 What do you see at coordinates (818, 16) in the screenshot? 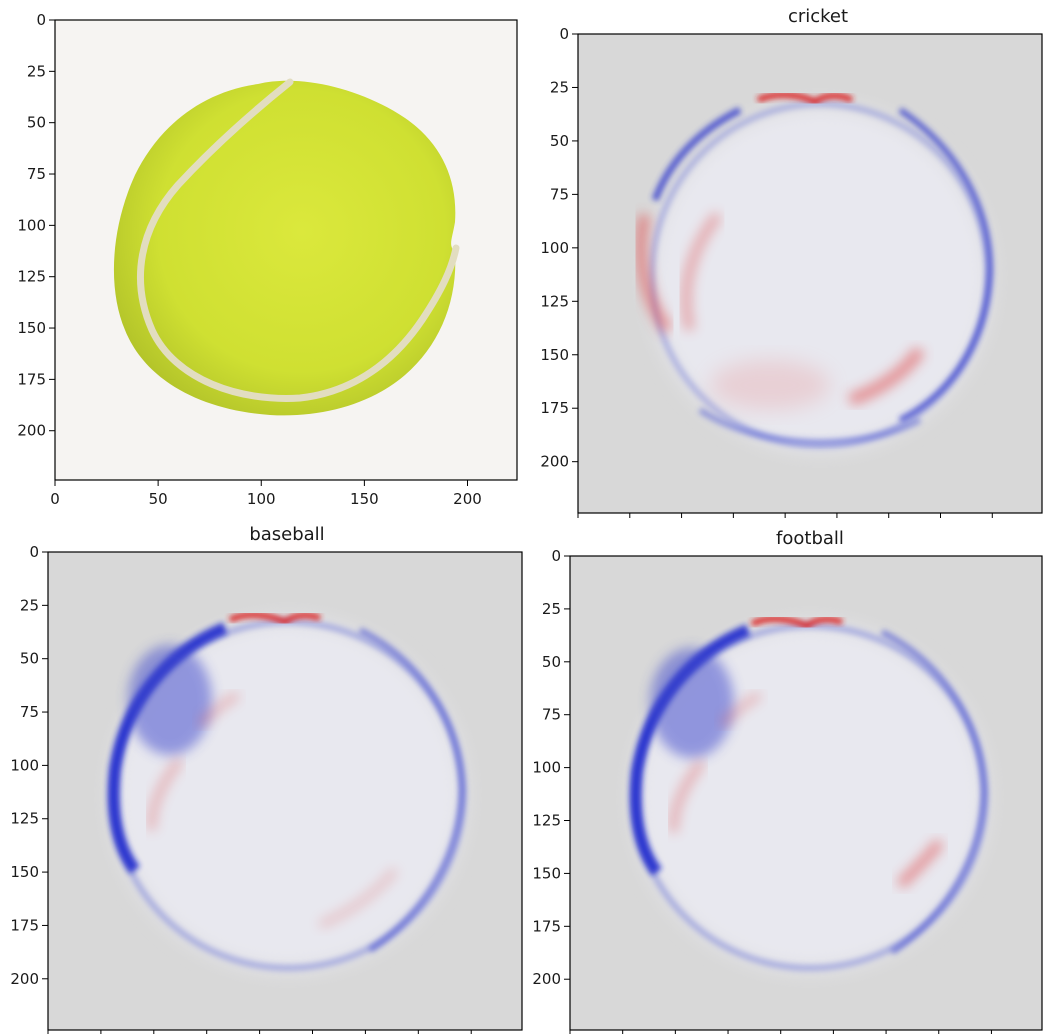
I see `panel-title: cricket` at bounding box center [818, 16].